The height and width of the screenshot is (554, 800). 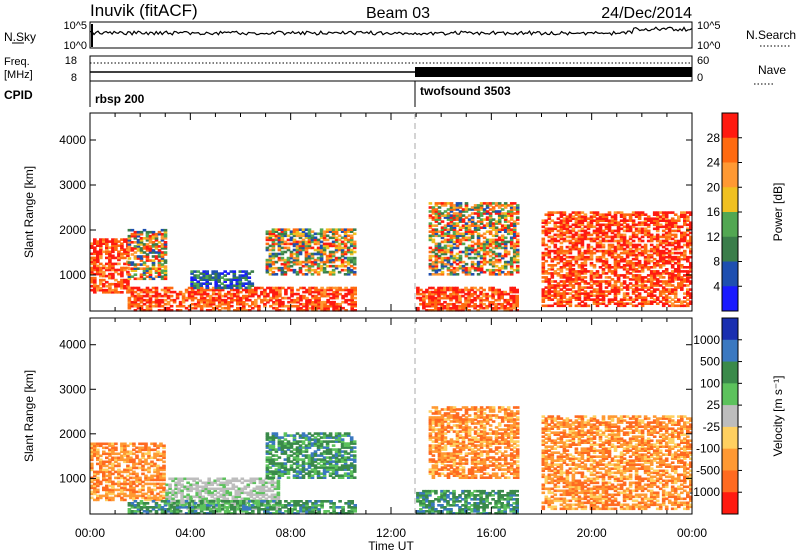 What do you see at coordinates (391, 460) in the screenshot?
I see `velocity-data-layer` at bounding box center [391, 460].